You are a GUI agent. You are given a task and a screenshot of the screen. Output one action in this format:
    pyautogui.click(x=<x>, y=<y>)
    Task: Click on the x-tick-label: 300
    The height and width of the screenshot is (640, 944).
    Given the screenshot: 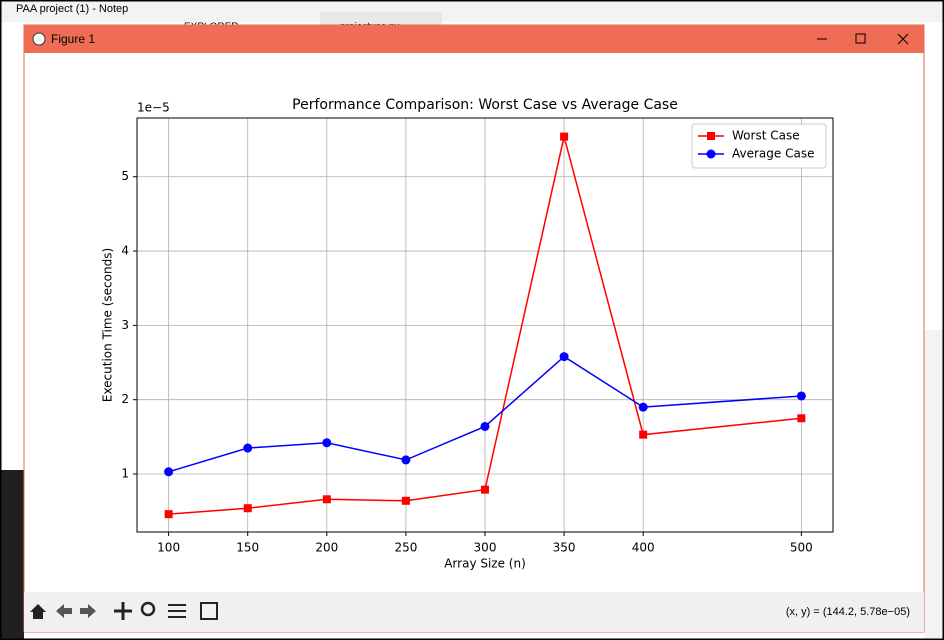 What is the action you would take?
    pyautogui.click(x=485, y=548)
    